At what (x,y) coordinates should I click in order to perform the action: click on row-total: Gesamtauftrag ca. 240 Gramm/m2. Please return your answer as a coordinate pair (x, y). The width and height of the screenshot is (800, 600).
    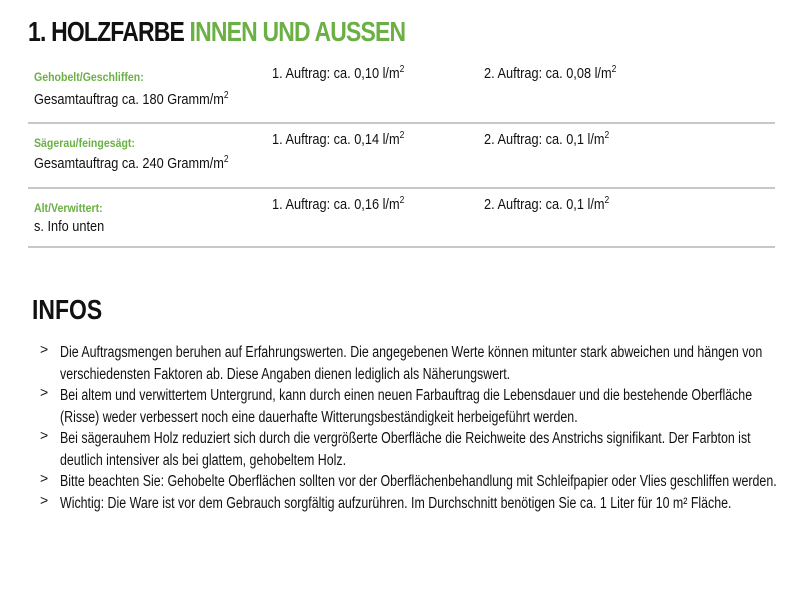
    Looking at the image, I should click on (131, 163).